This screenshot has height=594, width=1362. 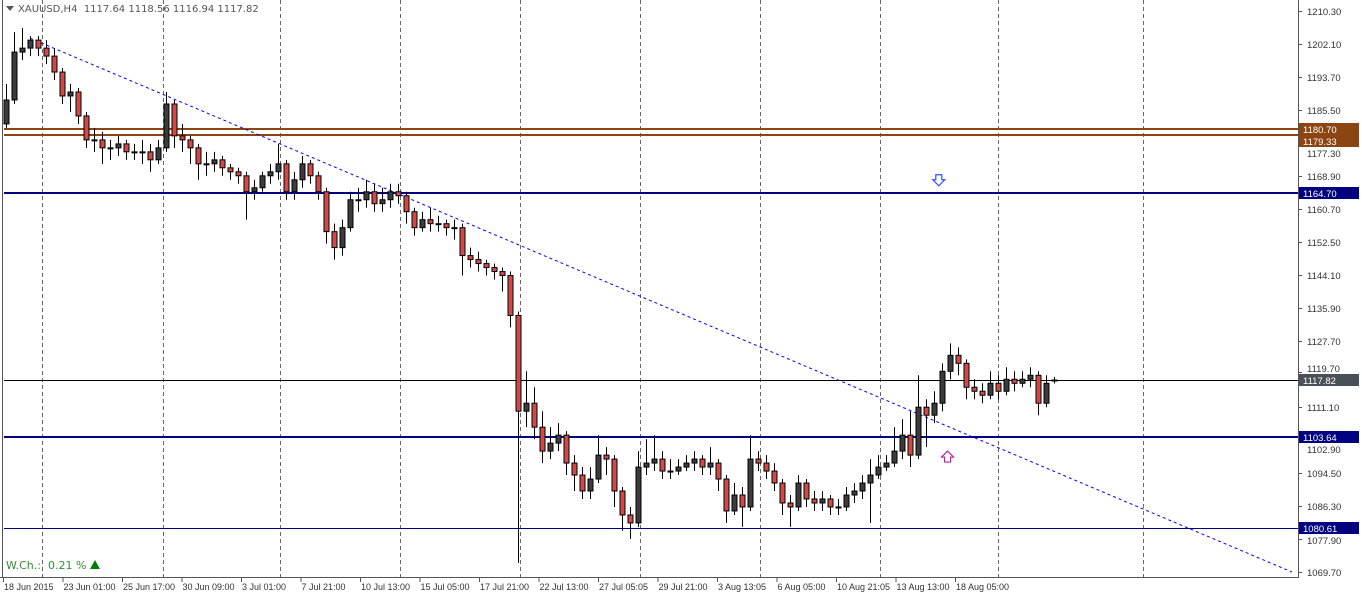 I want to click on price-tick-label: 1185.50, so click(x=1324, y=111).